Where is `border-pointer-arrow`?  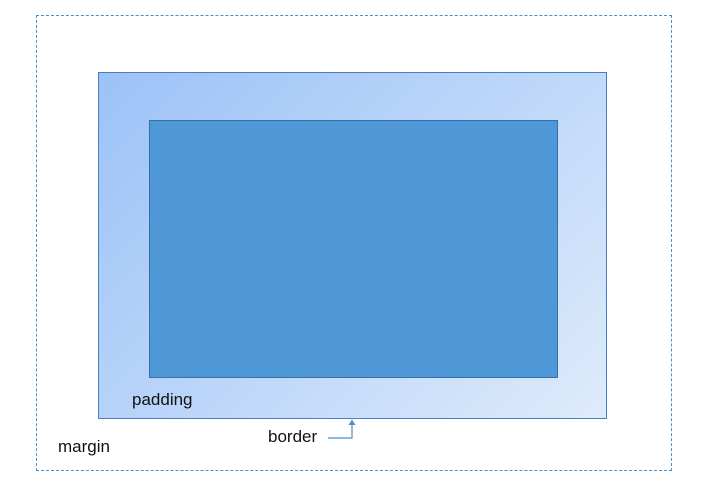
border-pointer-arrow is located at coordinates (342, 429).